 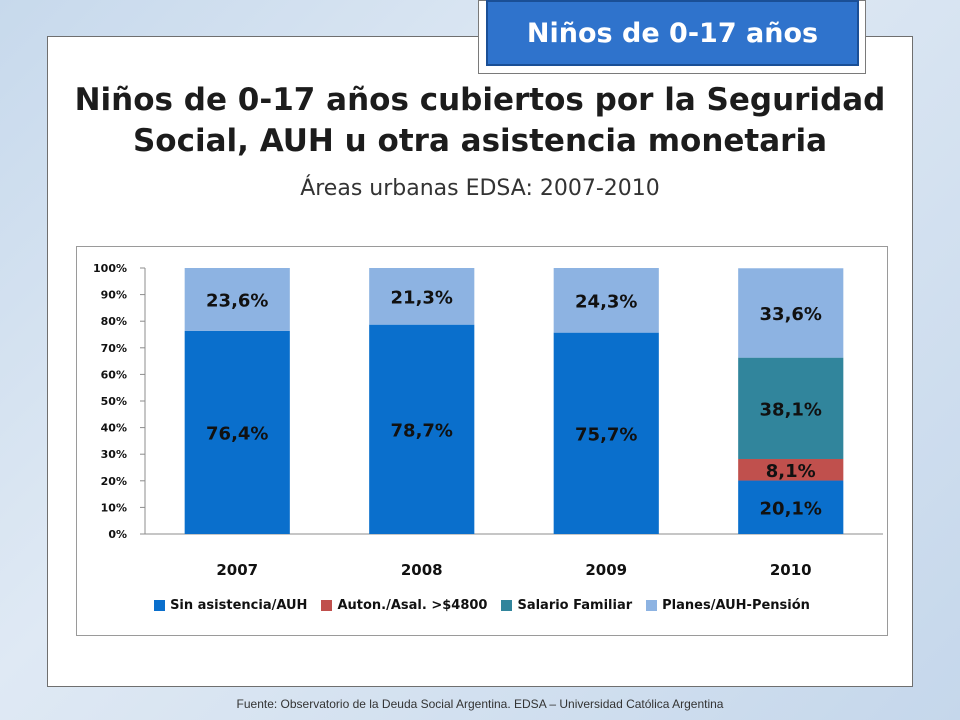 I want to click on y-tick-label: 100%, so click(x=110, y=268).